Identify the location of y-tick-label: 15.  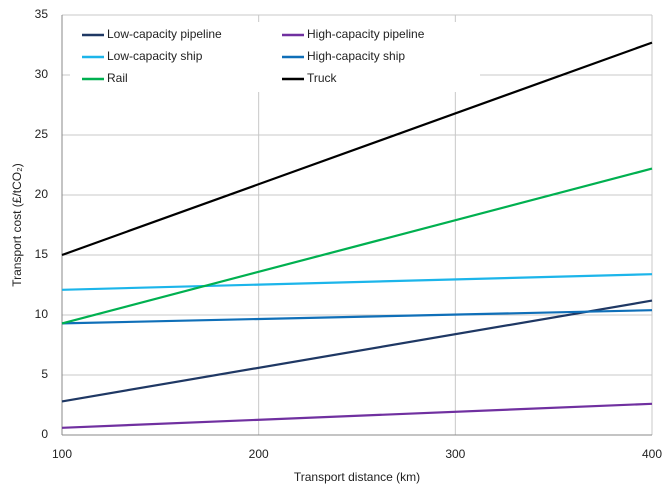
(42, 254).